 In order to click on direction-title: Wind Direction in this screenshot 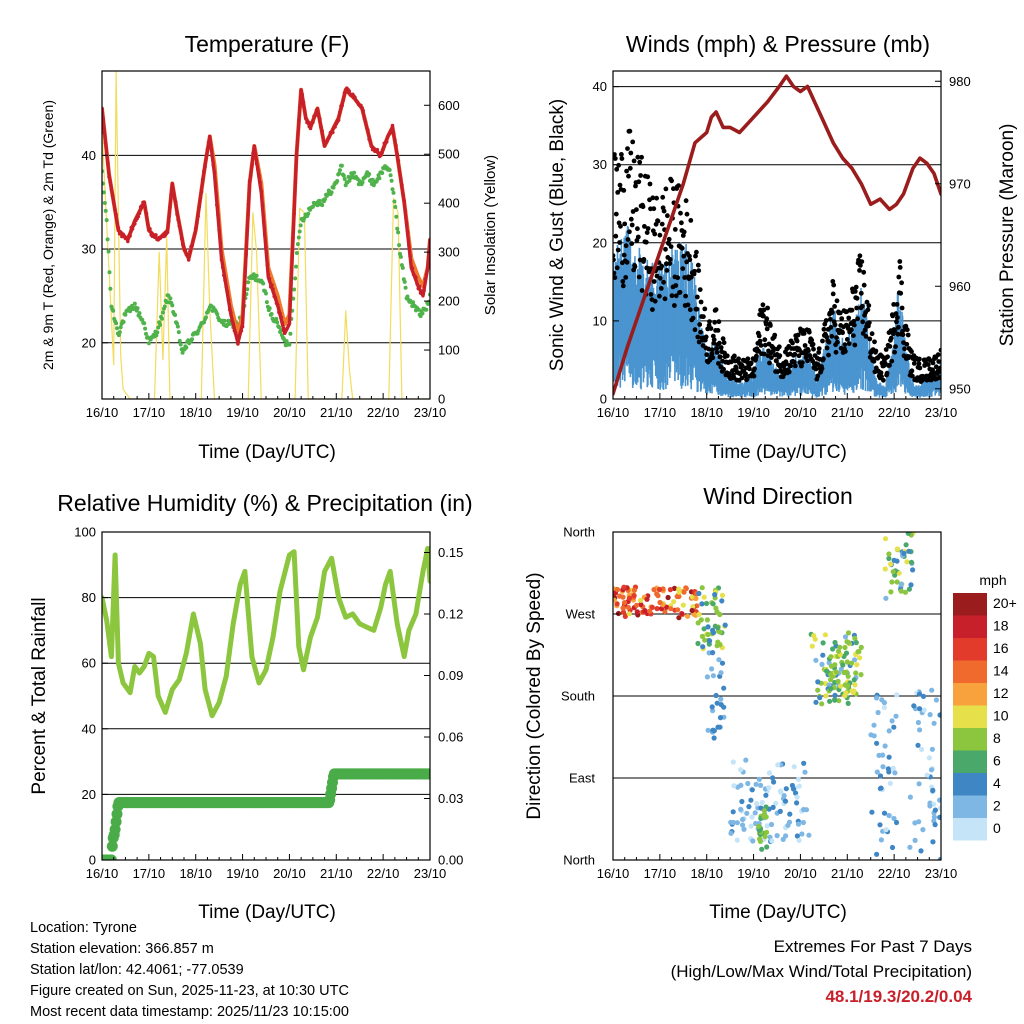, I will do `click(778, 496)`.